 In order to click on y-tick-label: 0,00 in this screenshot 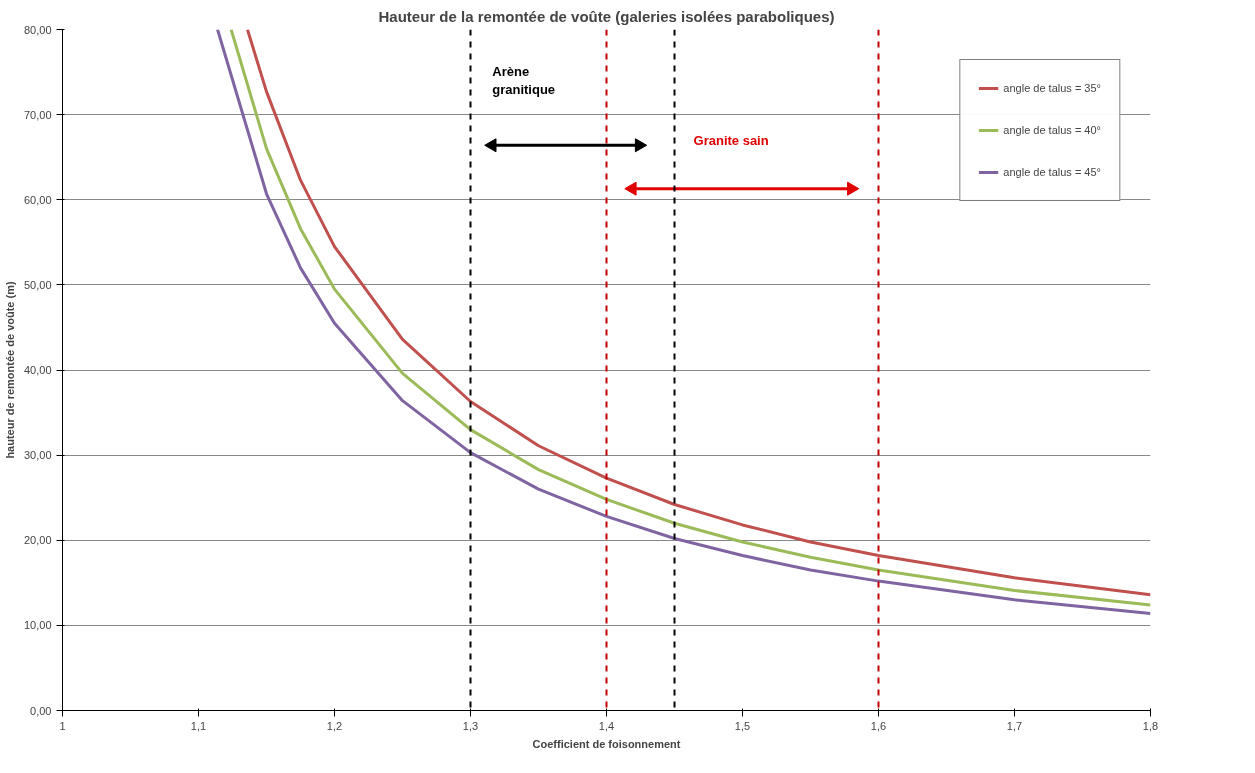, I will do `click(41, 710)`.